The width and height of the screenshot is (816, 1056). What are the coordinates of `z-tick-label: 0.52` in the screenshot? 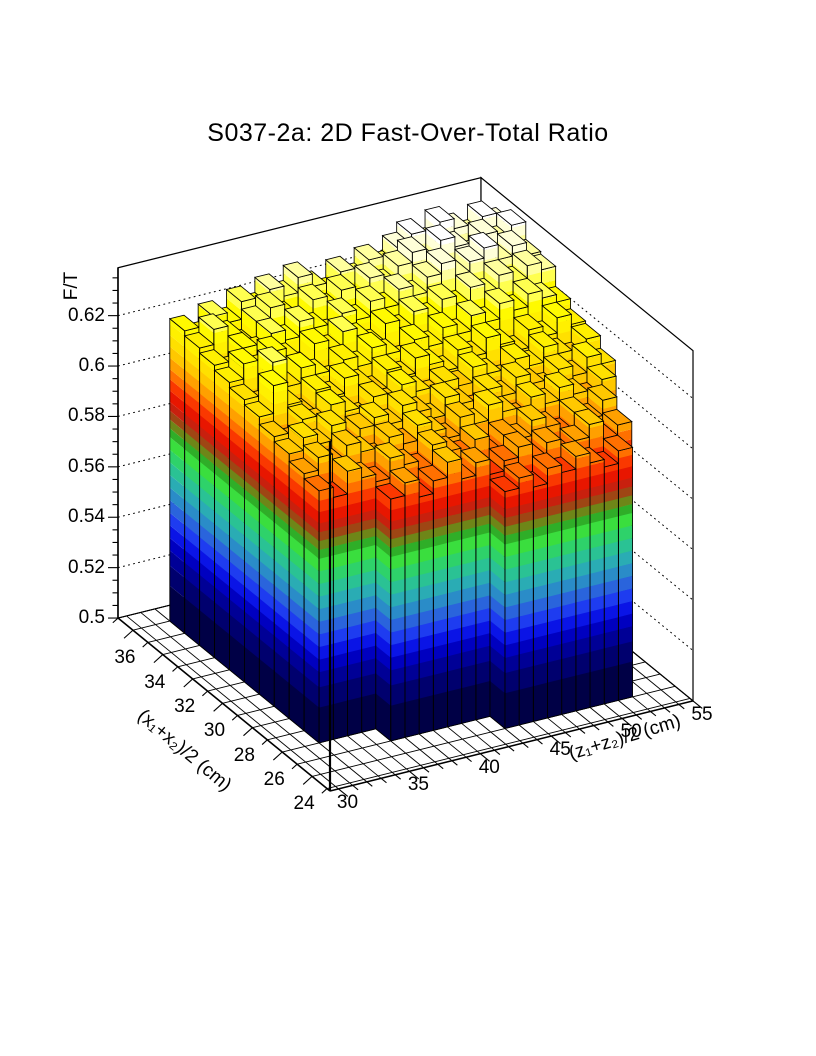 It's located at (86, 567).